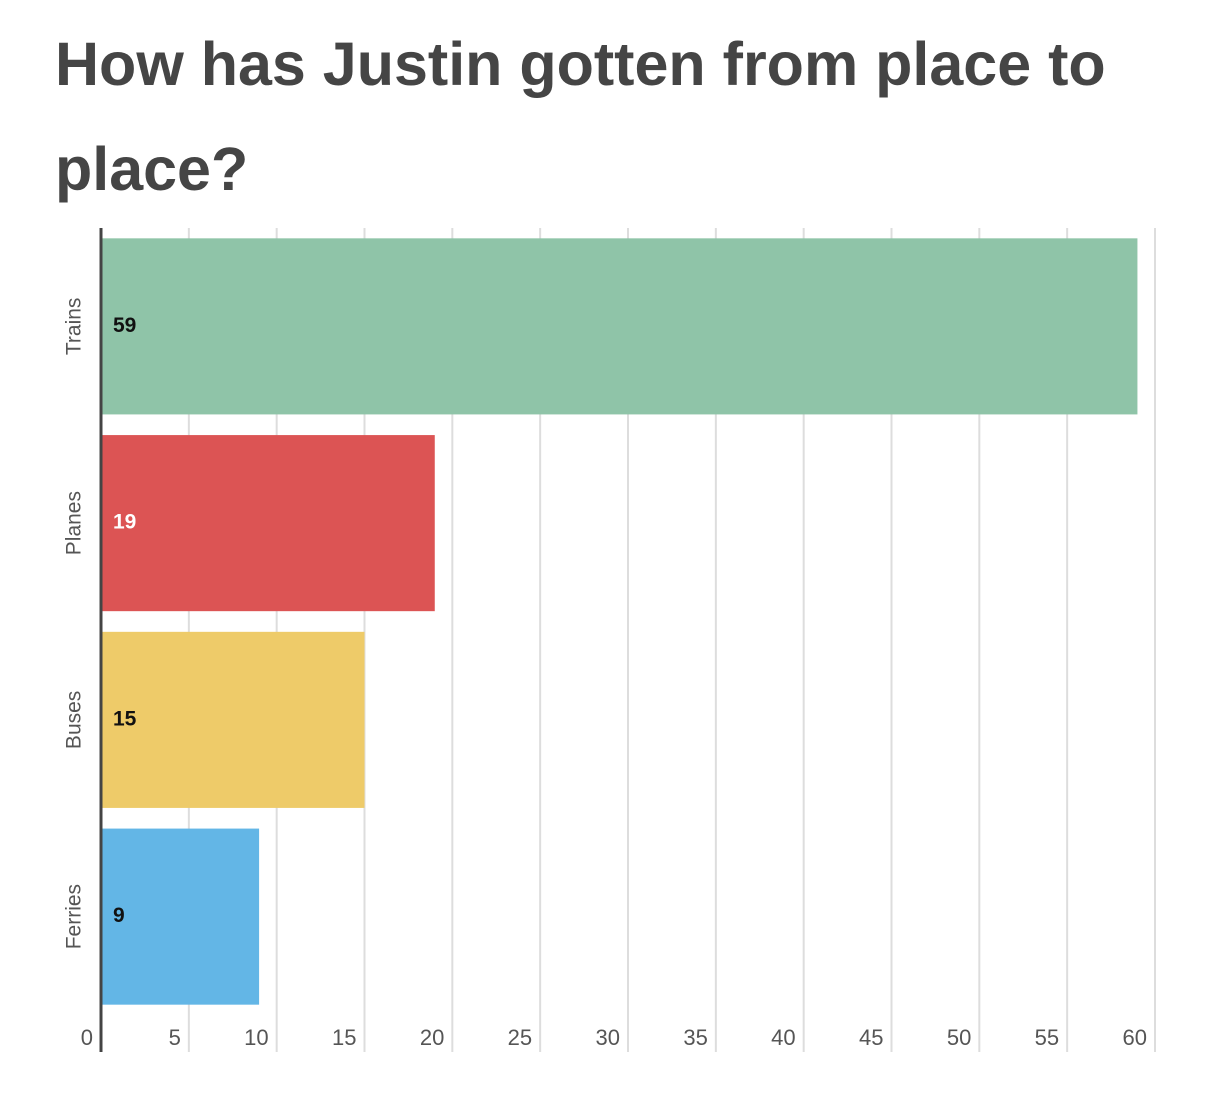  Describe the element at coordinates (74, 523) in the screenshot. I see `y-tick-label: Planes` at that location.